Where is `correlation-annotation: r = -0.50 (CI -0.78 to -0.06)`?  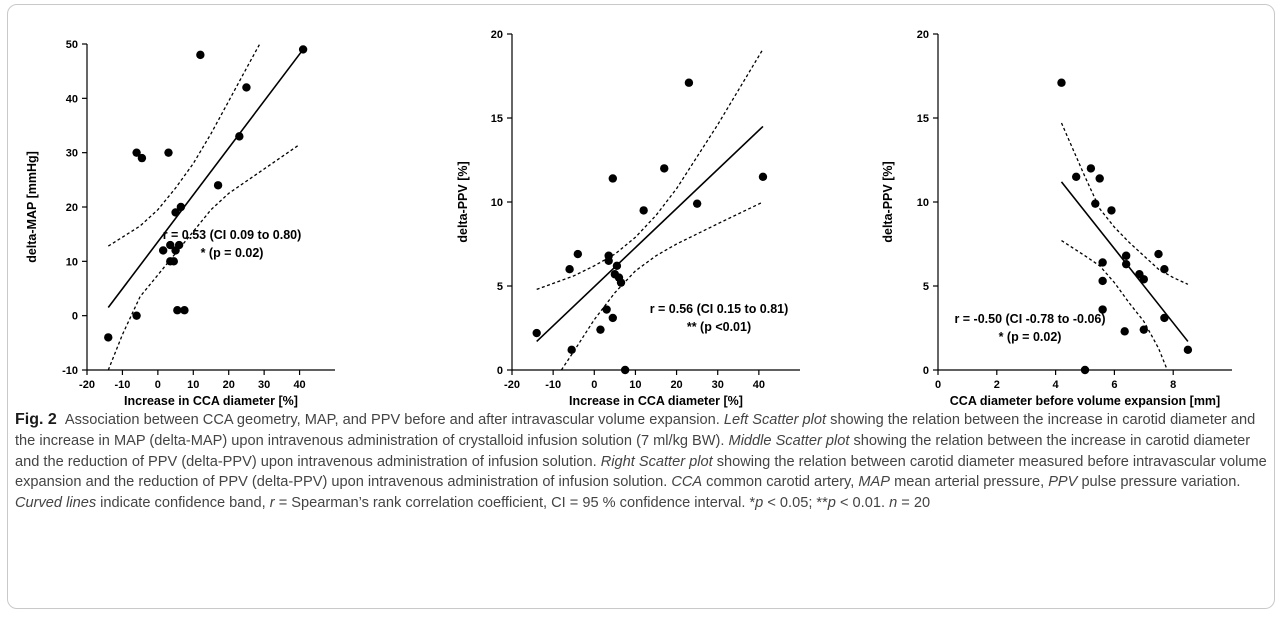
correlation-annotation: r = -0.50 (CI -0.78 to -0.06) is located at coordinates (1029, 319).